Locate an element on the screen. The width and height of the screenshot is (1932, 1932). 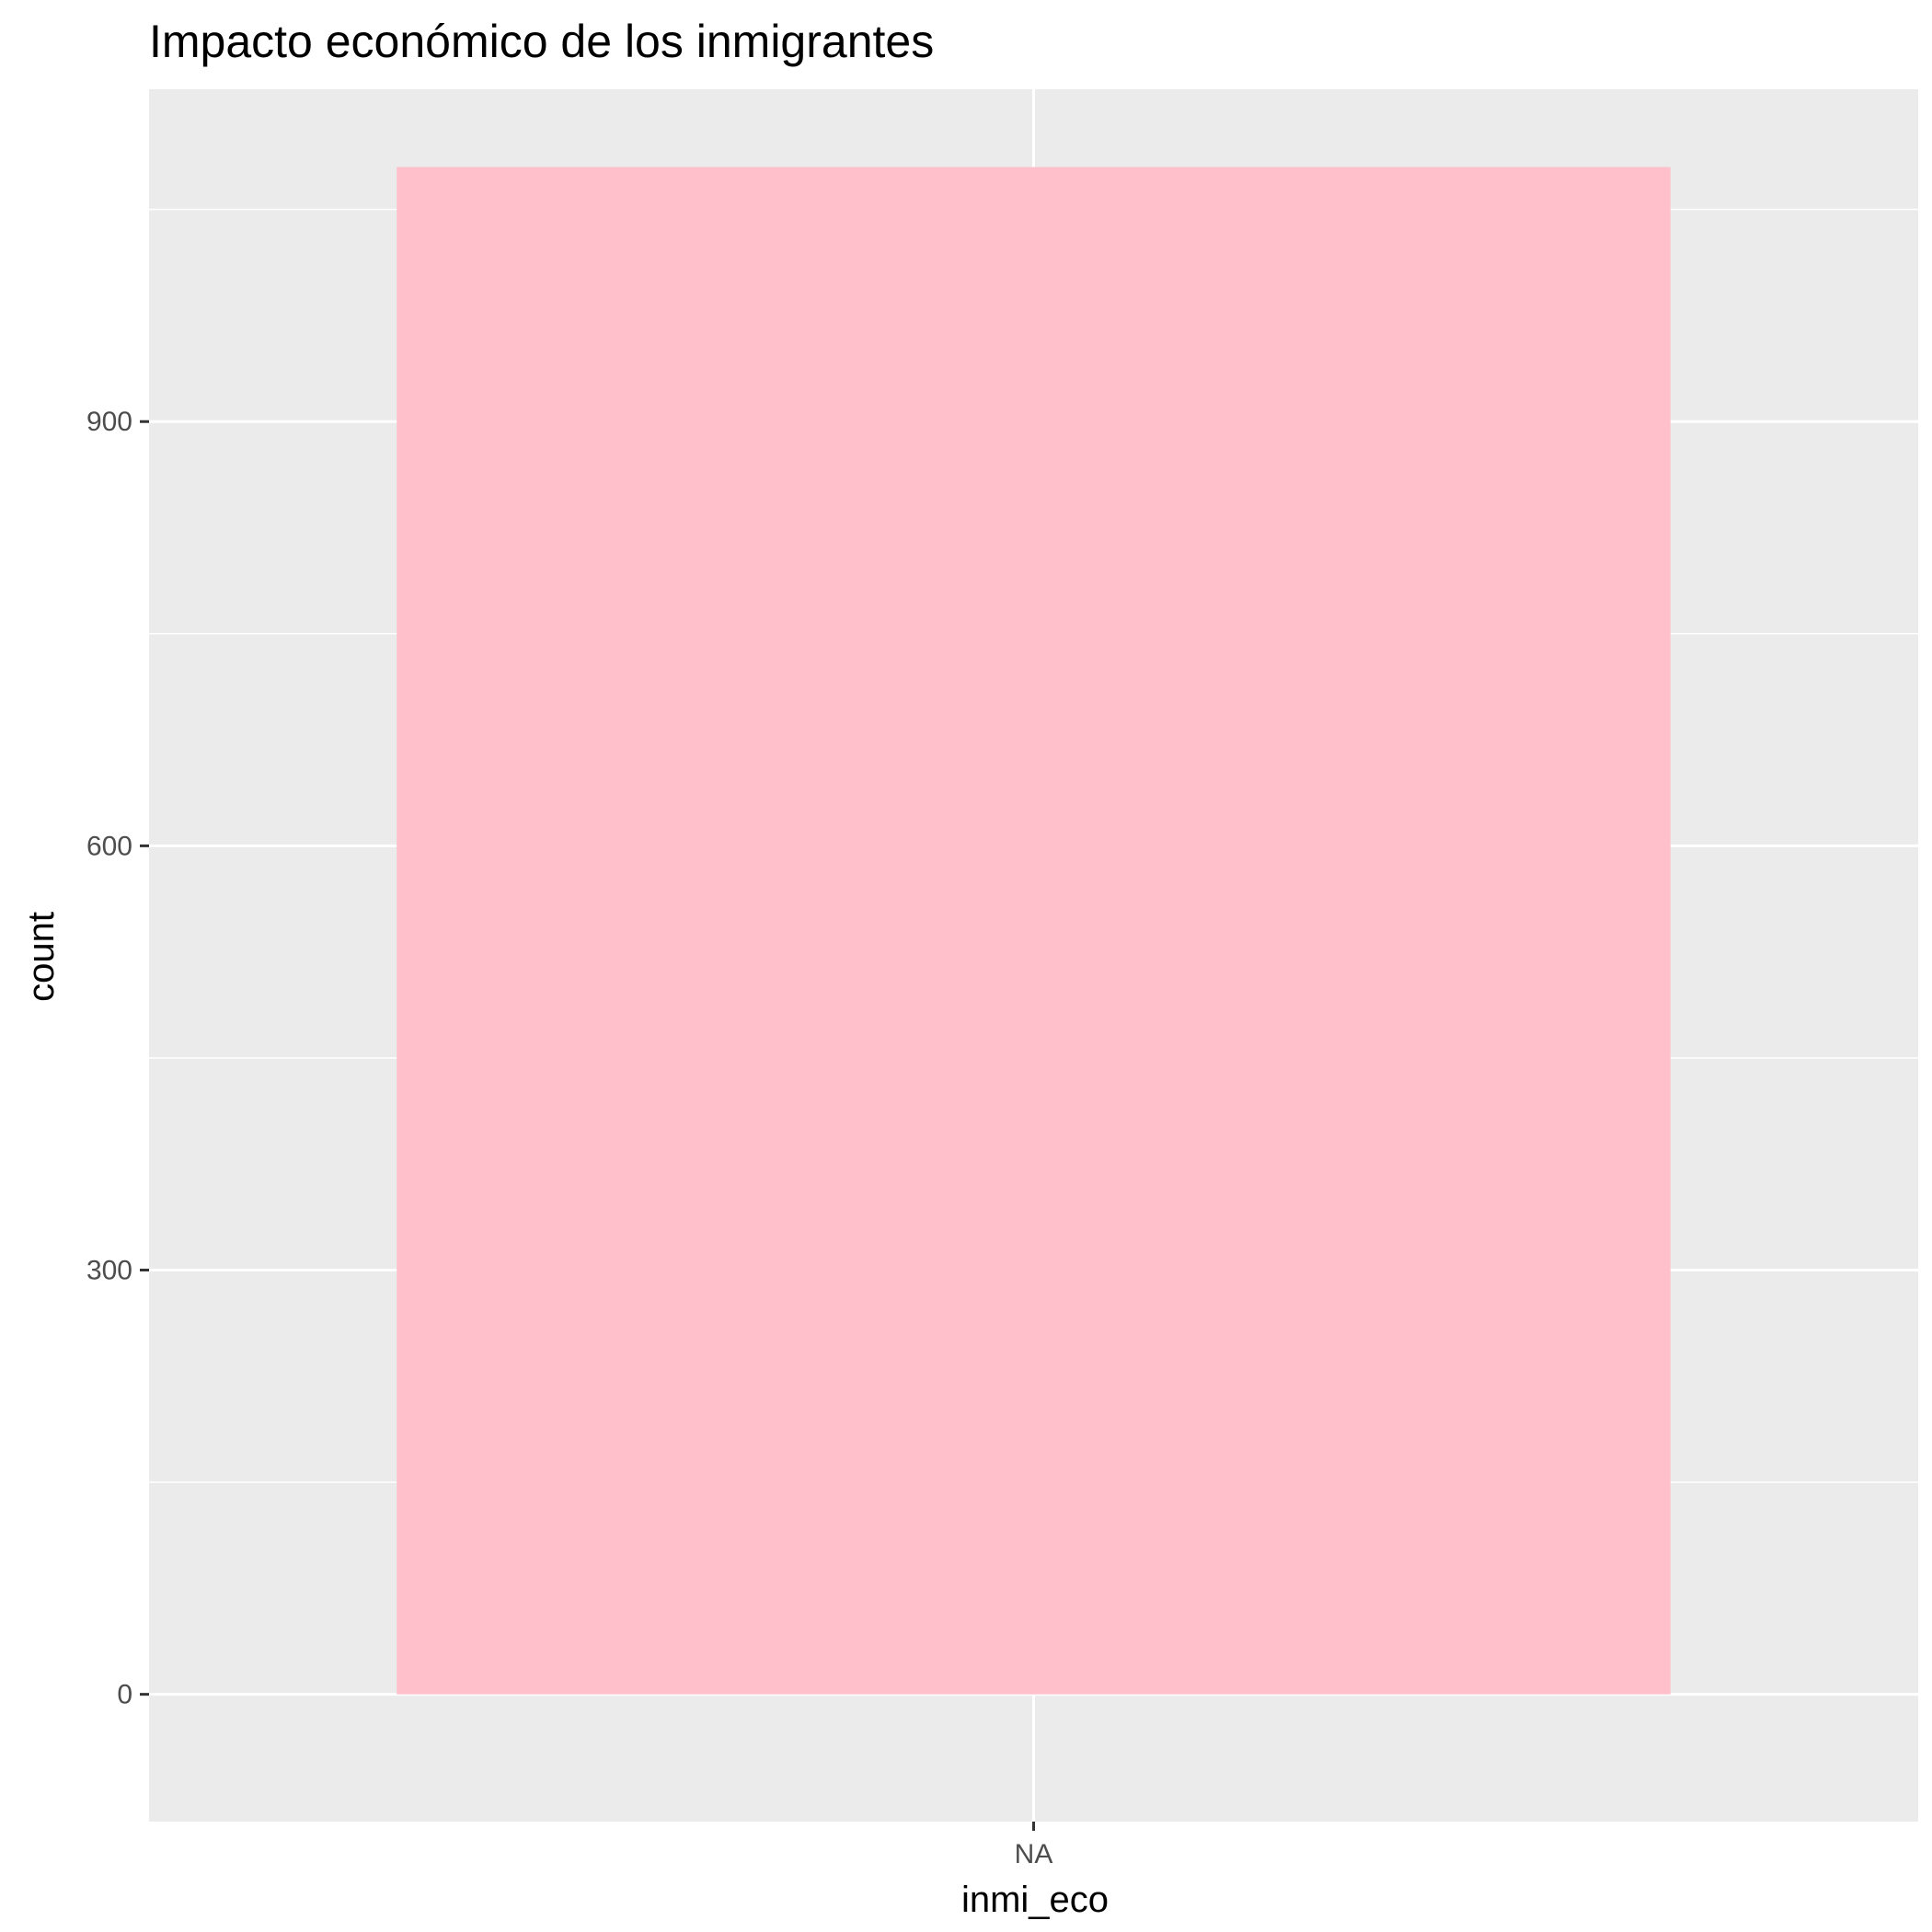
y-tick-label: 600 is located at coordinates (109, 846).